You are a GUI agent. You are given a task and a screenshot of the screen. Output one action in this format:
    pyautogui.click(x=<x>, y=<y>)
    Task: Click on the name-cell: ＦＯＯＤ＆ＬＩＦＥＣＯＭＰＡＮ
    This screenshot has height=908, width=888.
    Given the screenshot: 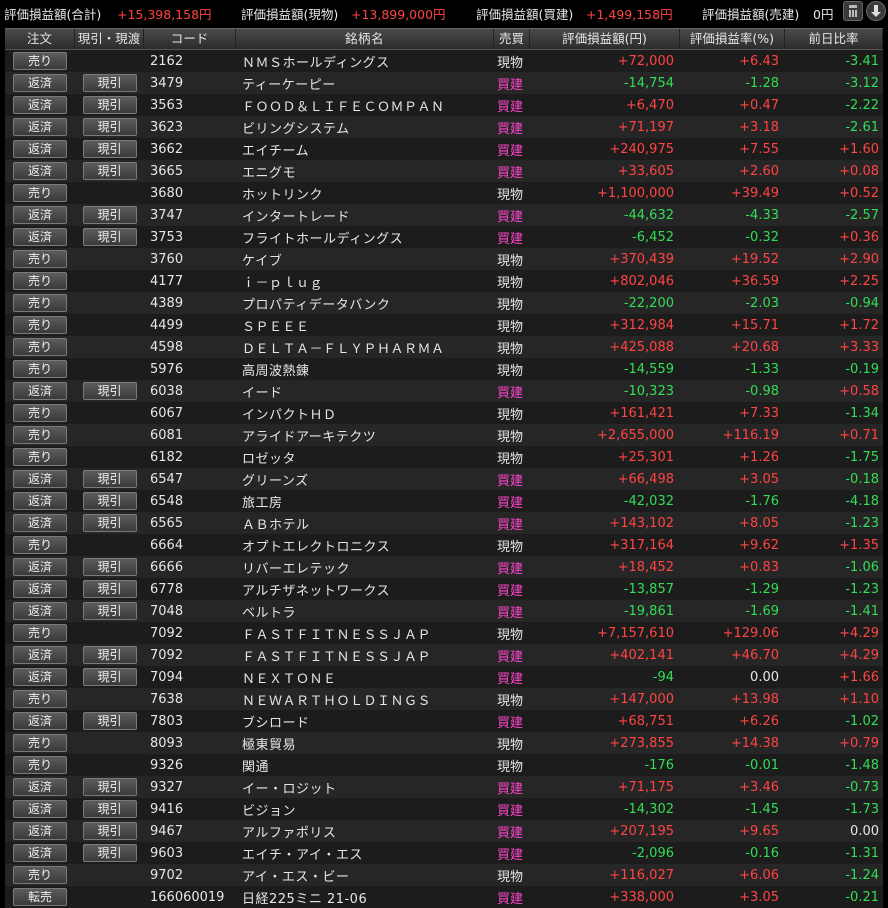 What is the action you would take?
    pyautogui.click(x=343, y=107)
    